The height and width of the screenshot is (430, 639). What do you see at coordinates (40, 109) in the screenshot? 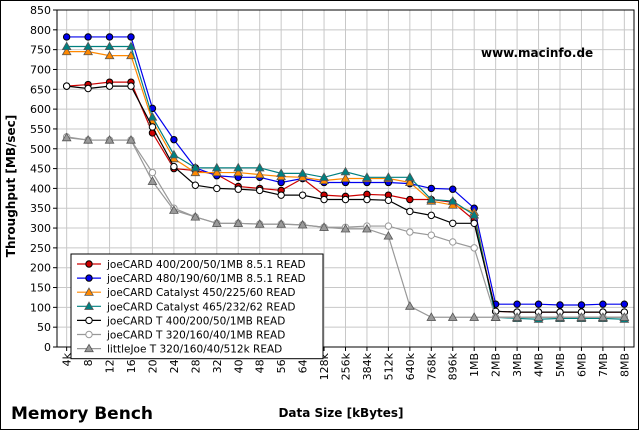
I see `y-tick-label: 600` at bounding box center [40, 109].